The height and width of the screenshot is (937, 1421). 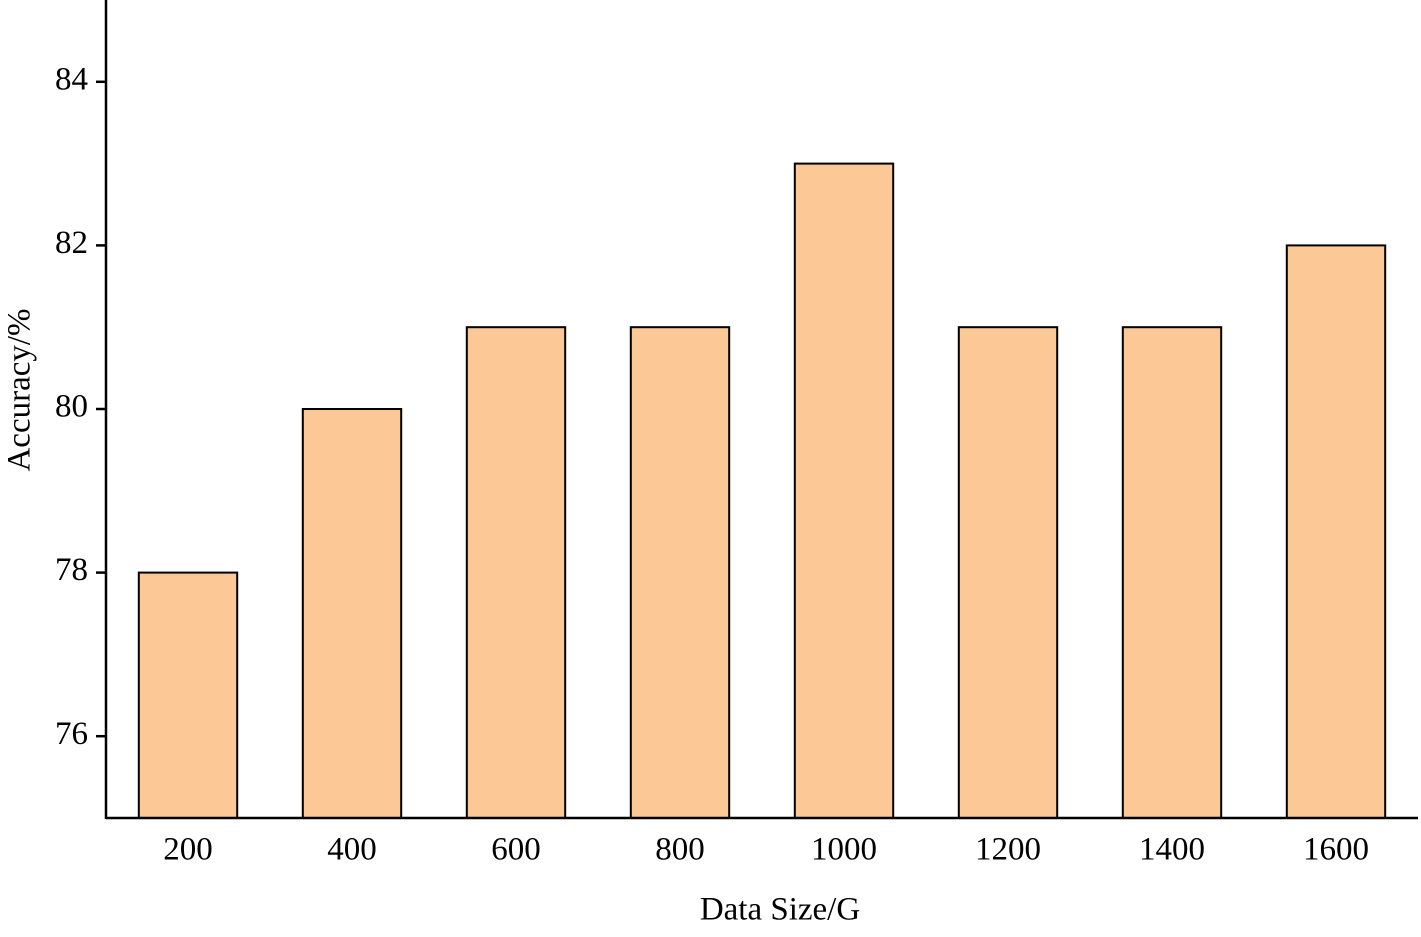 What do you see at coordinates (516, 850) in the screenshot?
I see `x-tick-label: 600` at bounding box center [516, 850].